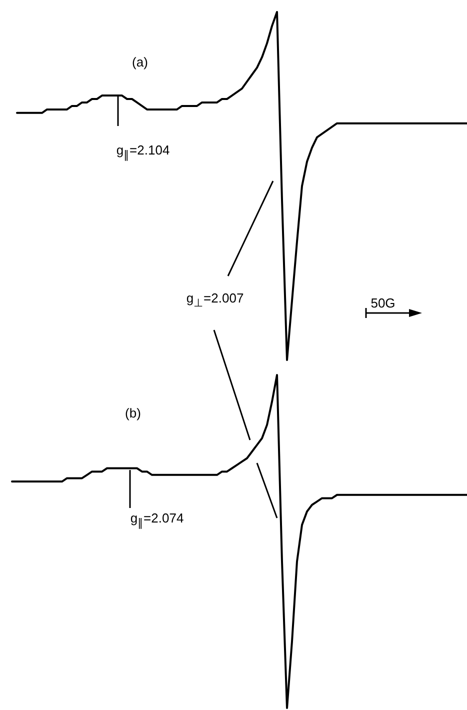 The height and width of the screenshot is (710, 467). What do you see at coordinates (140, 62) in the screenshot?
I see `annotation: (a)` at bounding box center [140, 62].